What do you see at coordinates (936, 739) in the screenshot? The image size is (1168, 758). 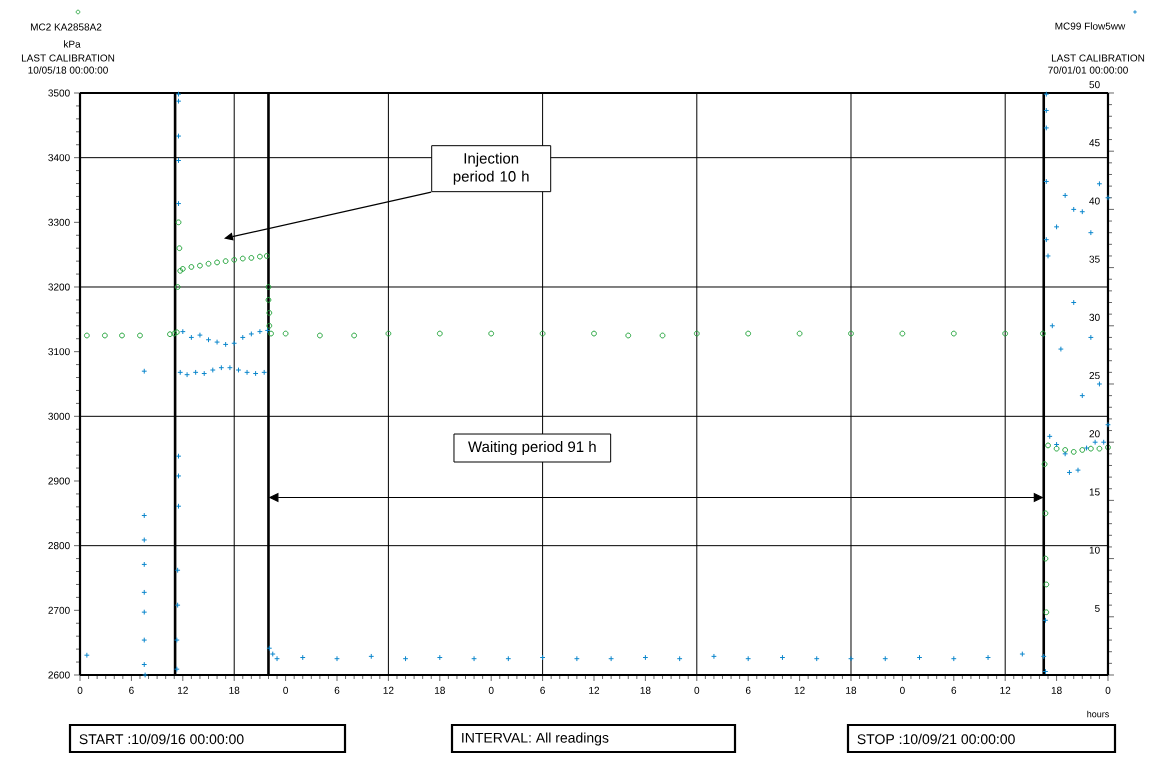 I see `text: STOP :10/09/21 00:00:00` at bounding box center [936, 739].